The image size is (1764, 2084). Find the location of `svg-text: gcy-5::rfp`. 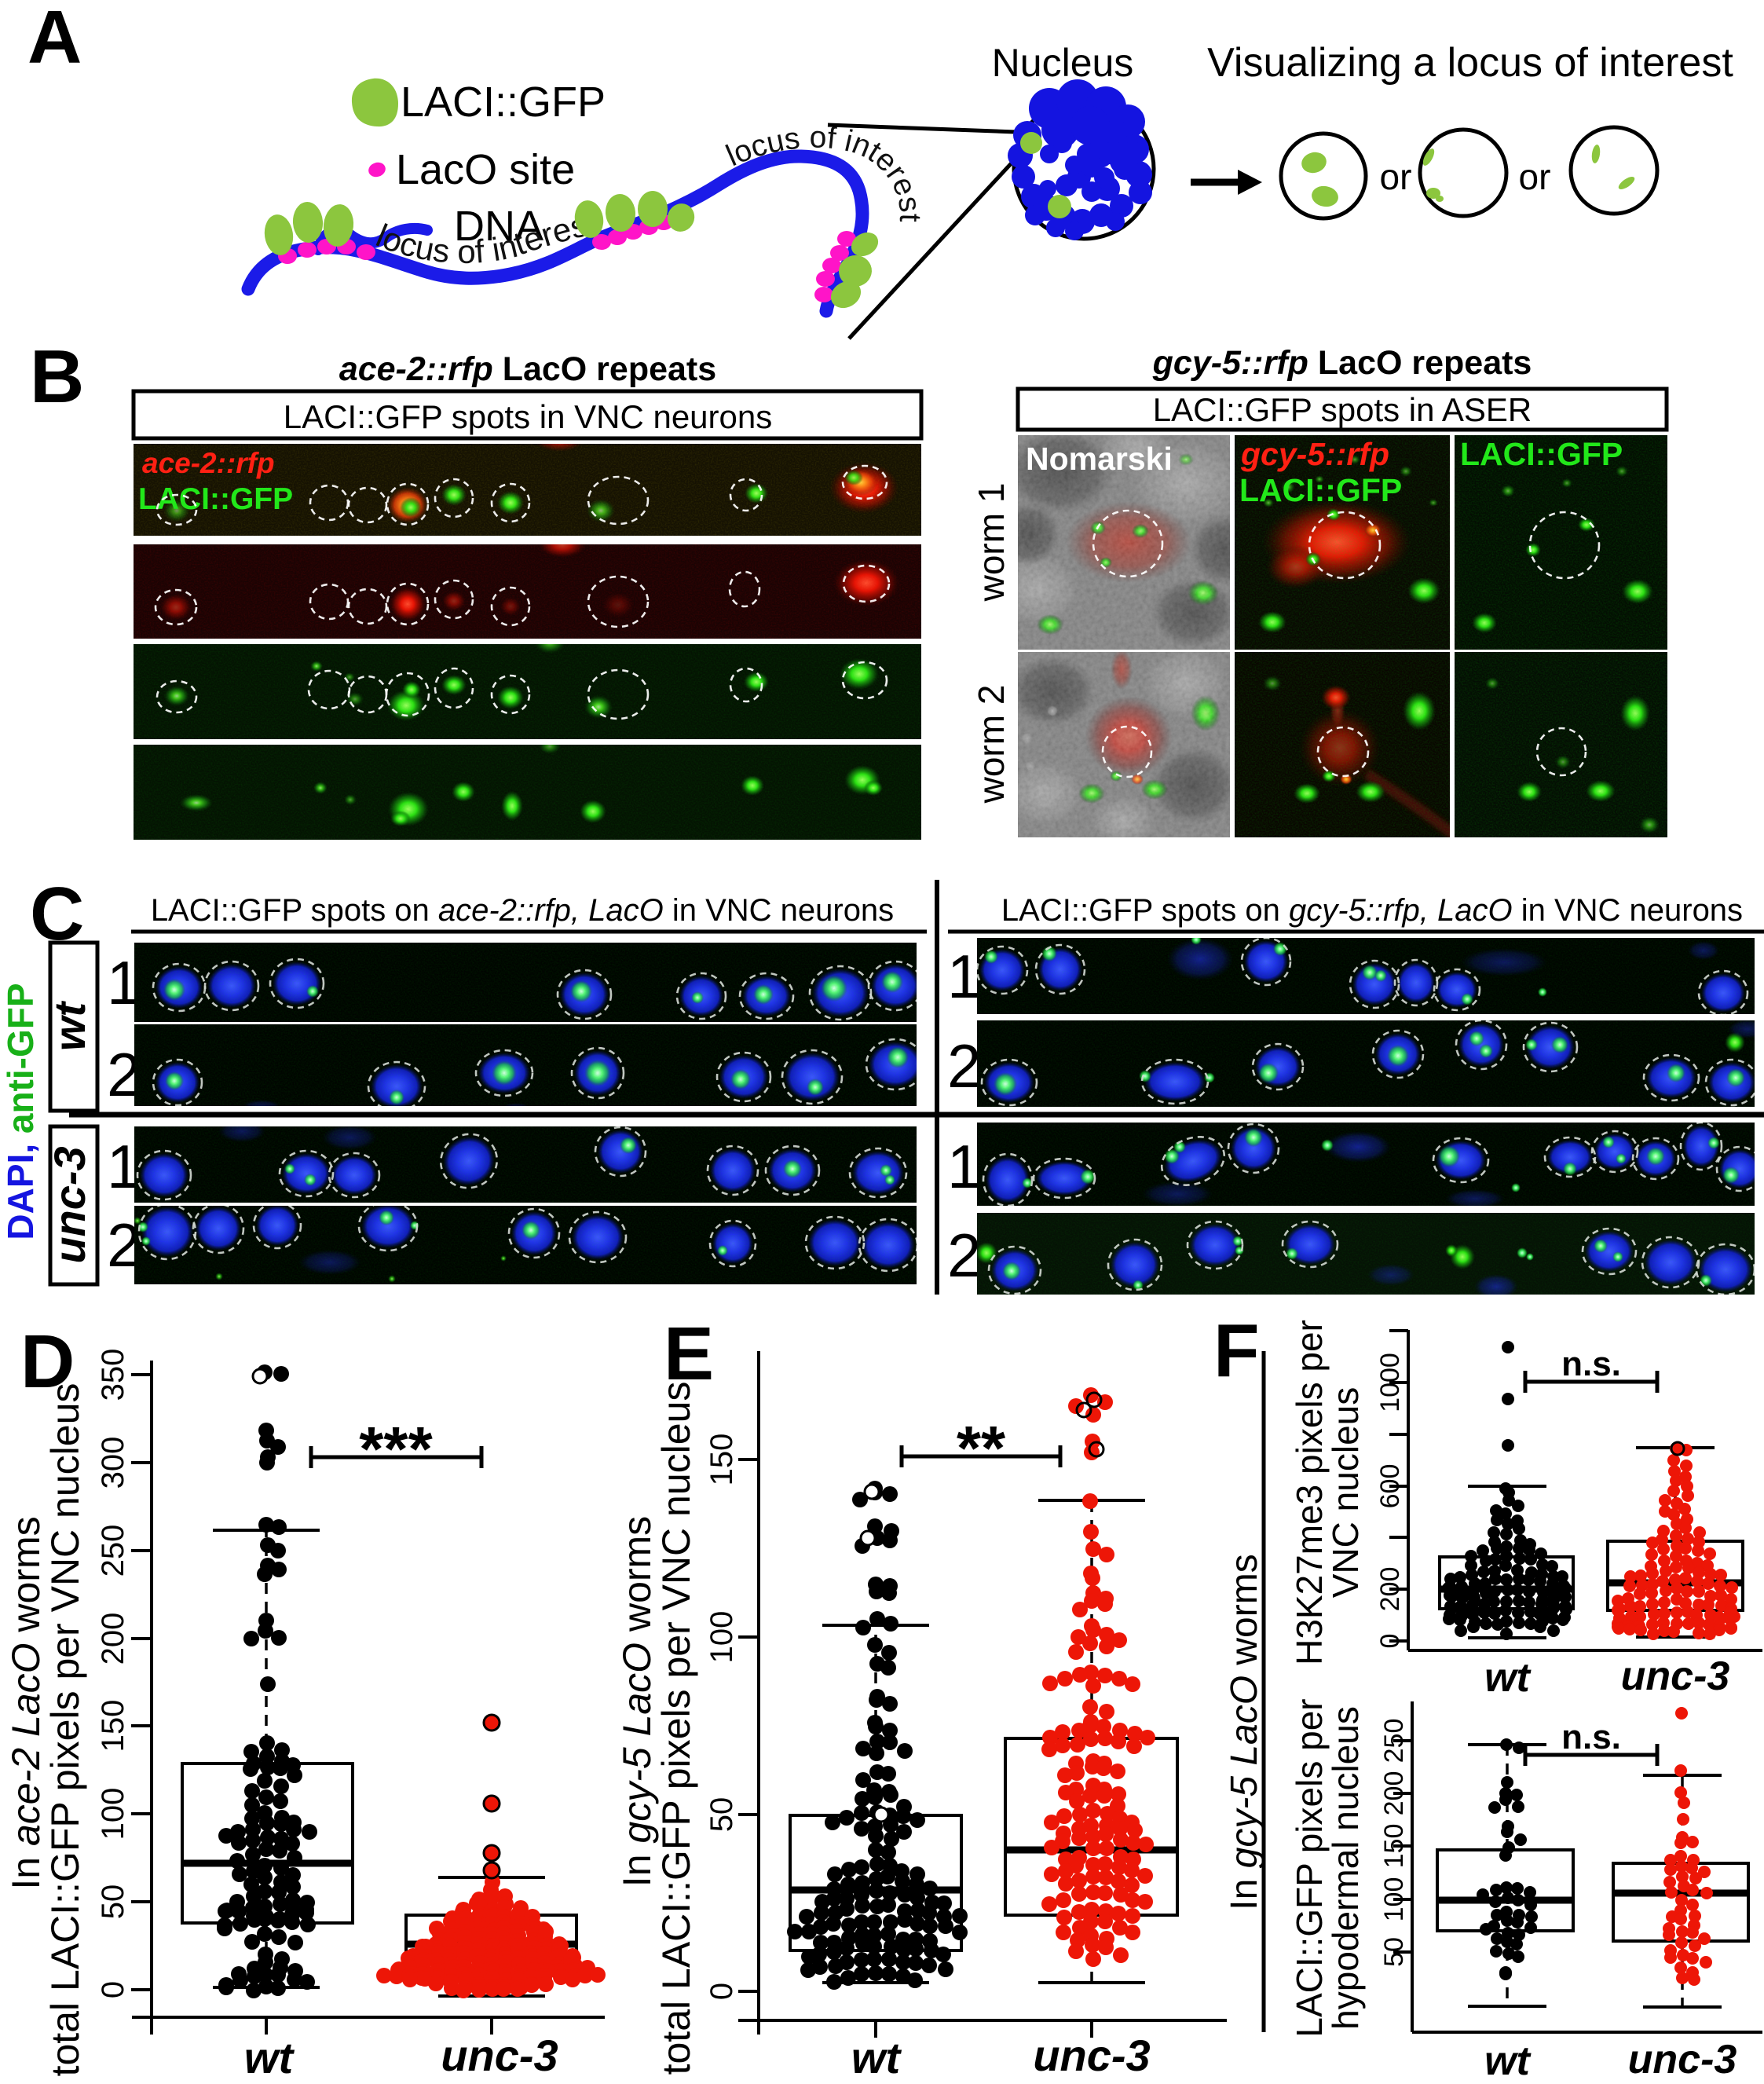

svg-text: gcy-5::rfp is located at coordinates (1314, 454).